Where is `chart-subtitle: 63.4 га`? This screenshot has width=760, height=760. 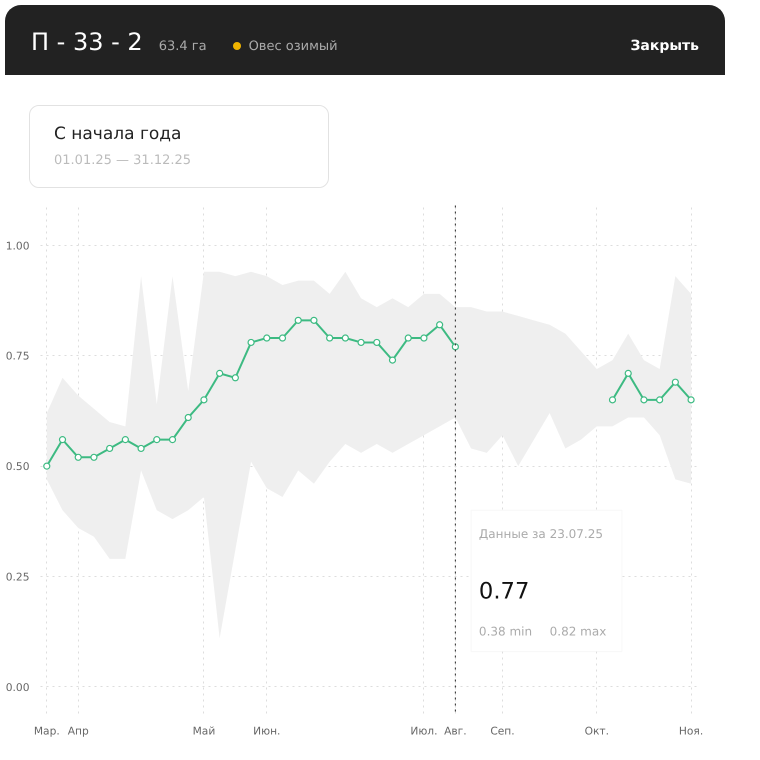
chart-subtitle: 63.4 га is located at coordinates (182, 47).